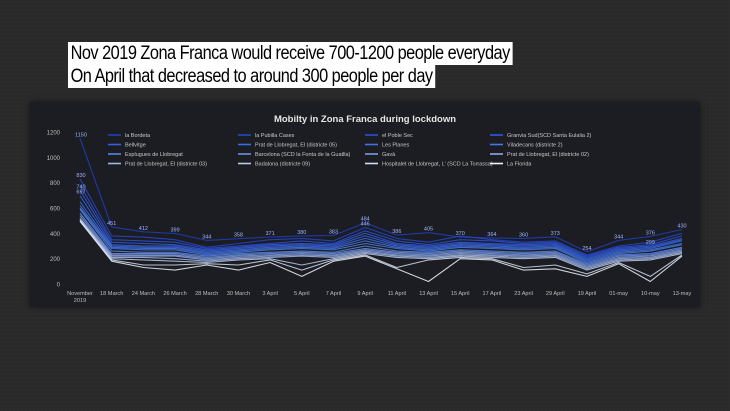  I want to click on data-label: 386, so click(396, 232).